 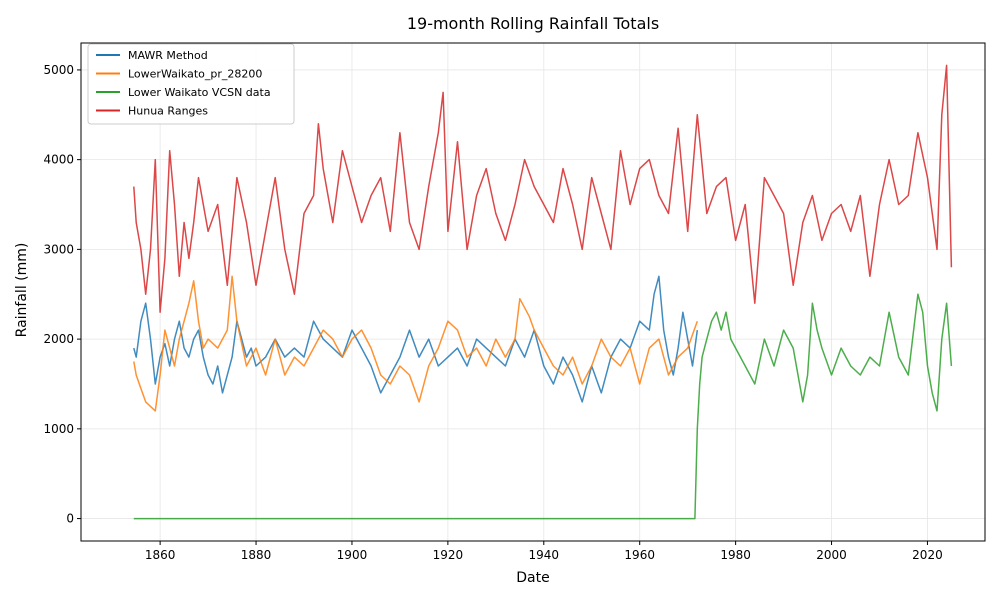 I want to click on chart-title: 19-month Rolling Rainfall Totals, so click(x=533, y=23).